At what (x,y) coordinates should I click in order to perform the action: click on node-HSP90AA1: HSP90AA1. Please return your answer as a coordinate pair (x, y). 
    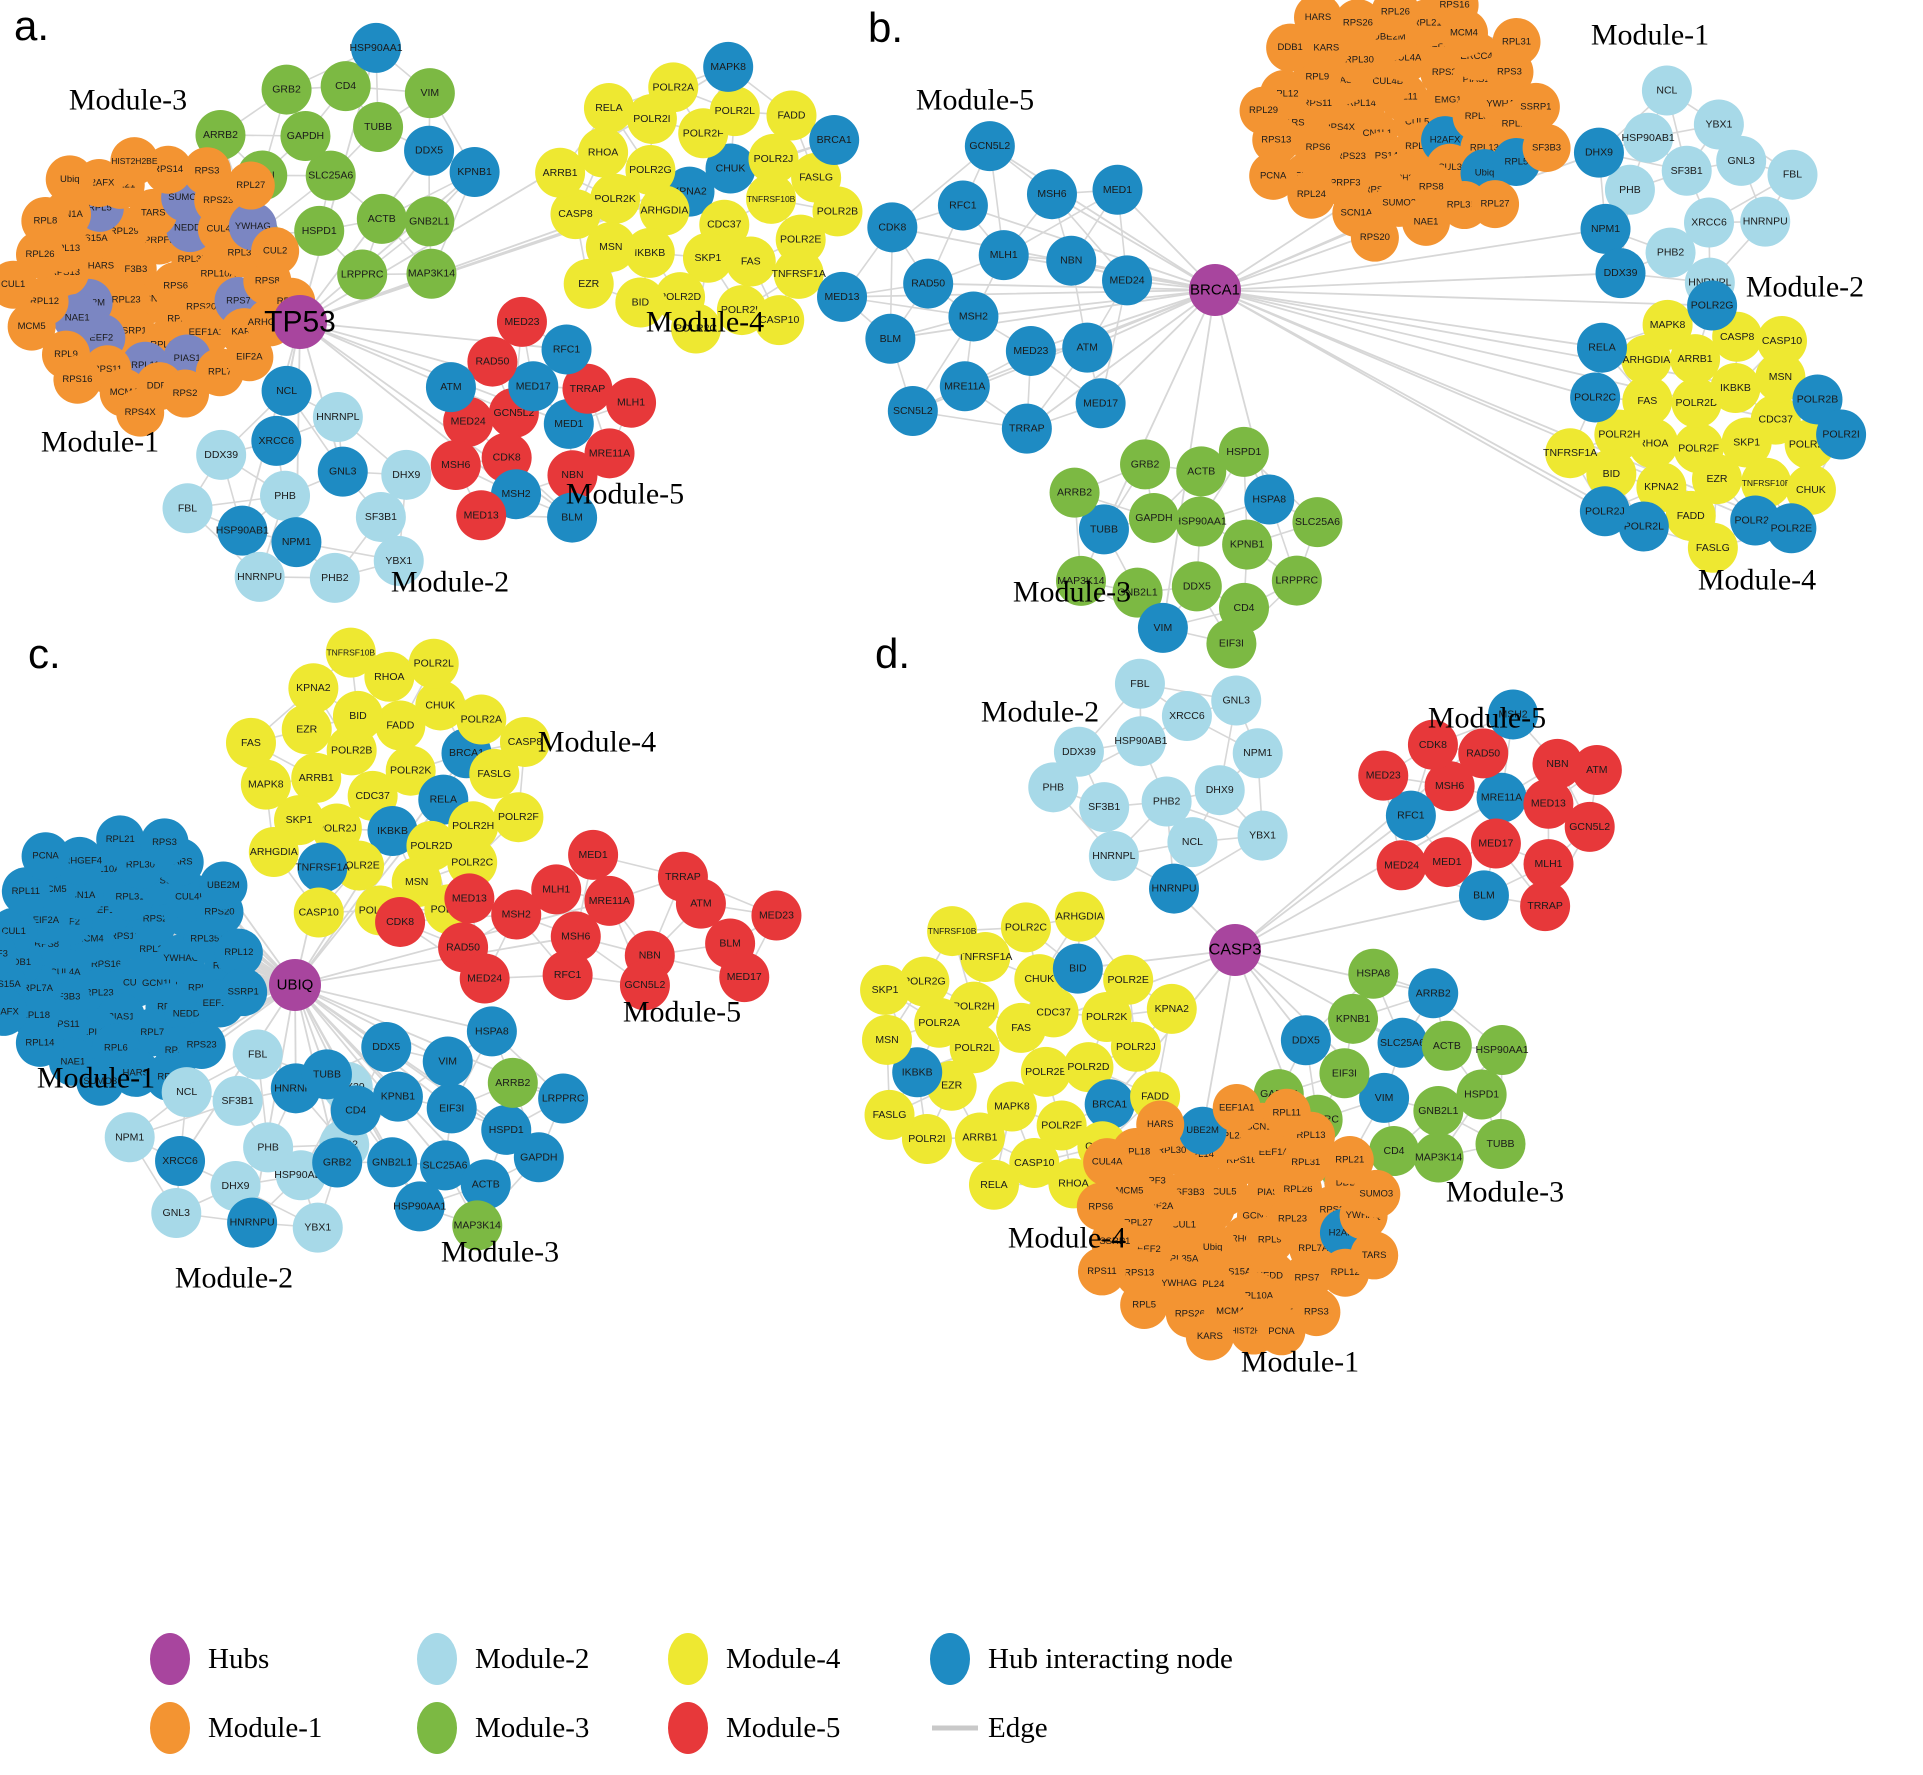
    Looking at the image, I should click on (1200, 521).